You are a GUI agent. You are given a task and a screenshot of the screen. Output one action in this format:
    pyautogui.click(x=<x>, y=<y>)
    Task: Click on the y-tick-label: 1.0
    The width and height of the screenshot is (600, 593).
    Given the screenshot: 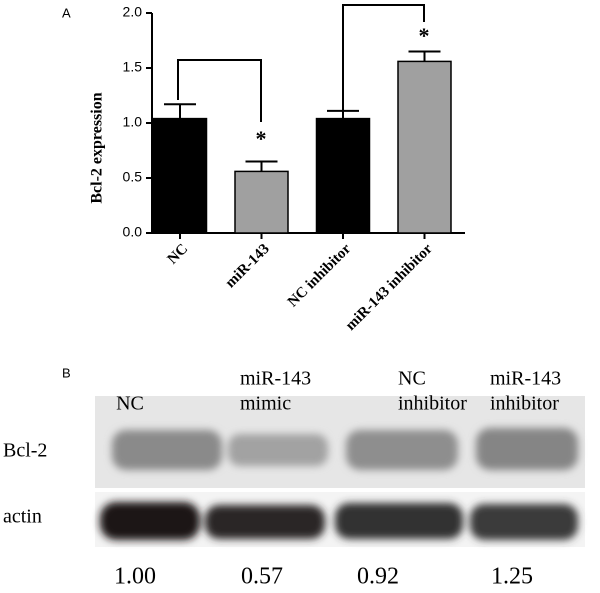 What is the action you would take?
    pyautogui.click(x=133, y=122)
    